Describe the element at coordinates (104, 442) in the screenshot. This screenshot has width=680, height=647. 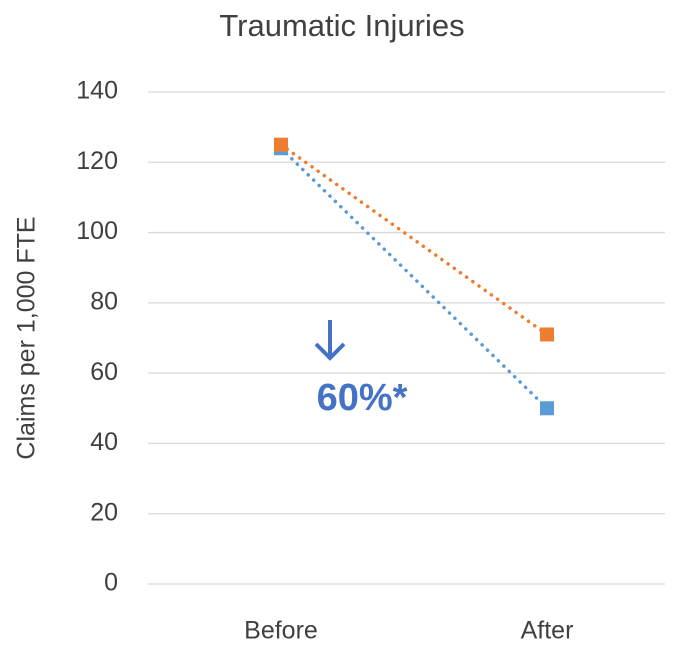
I see `y-tick-label: 40` at that location.